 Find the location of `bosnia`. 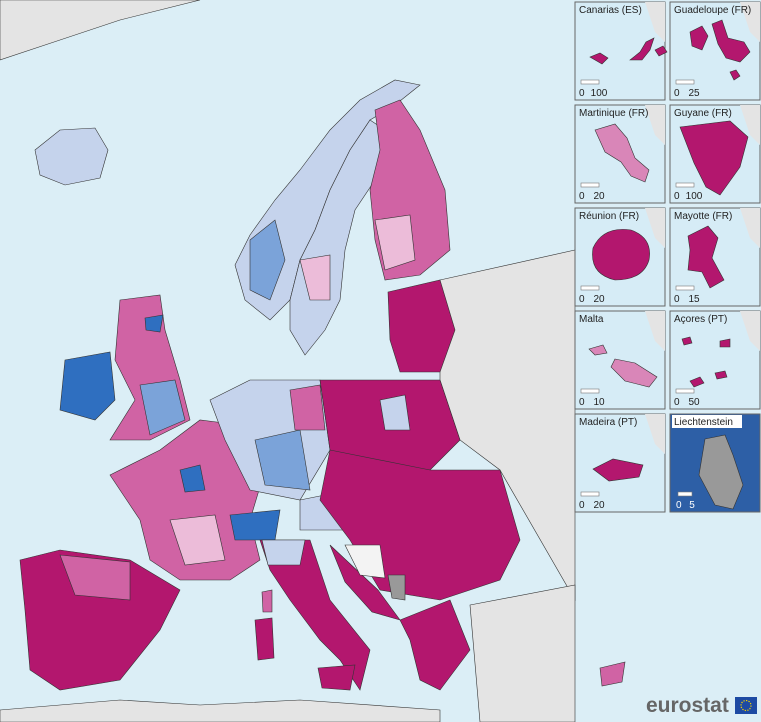

bosnia is located at coordinates (365, 561).